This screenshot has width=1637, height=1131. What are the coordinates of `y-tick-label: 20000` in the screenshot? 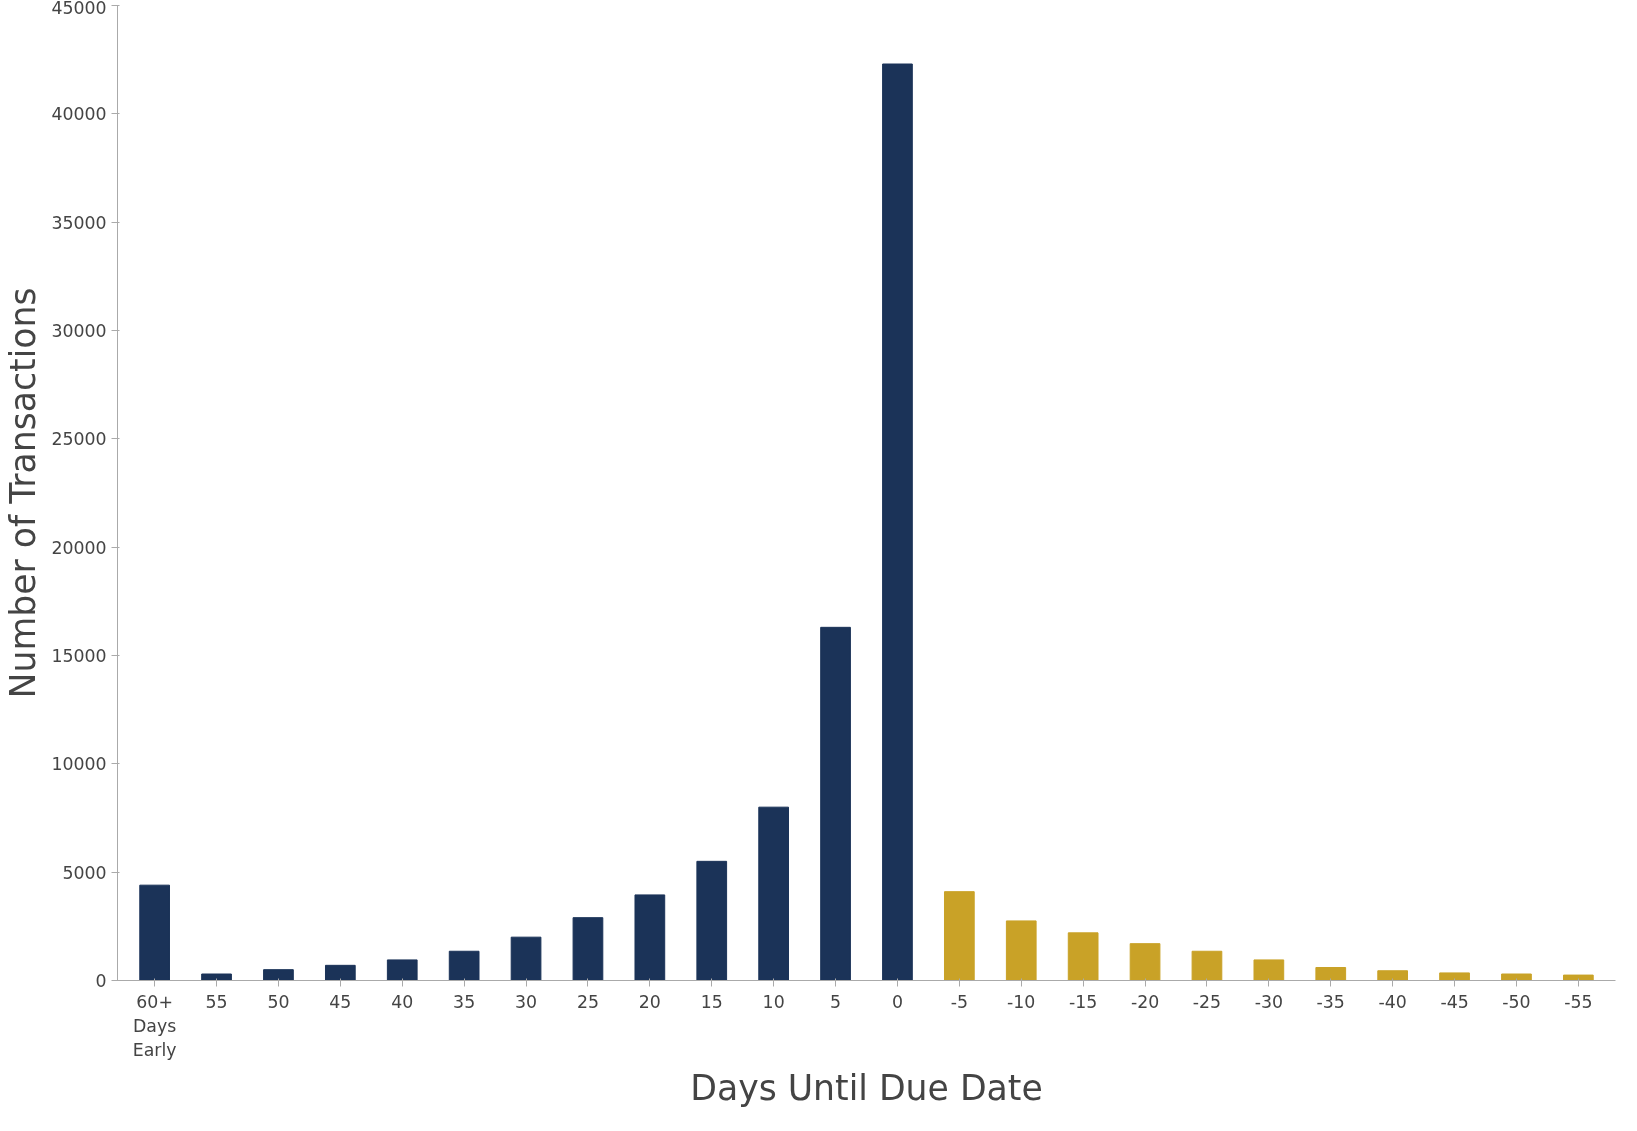 It's located at (79, 547).